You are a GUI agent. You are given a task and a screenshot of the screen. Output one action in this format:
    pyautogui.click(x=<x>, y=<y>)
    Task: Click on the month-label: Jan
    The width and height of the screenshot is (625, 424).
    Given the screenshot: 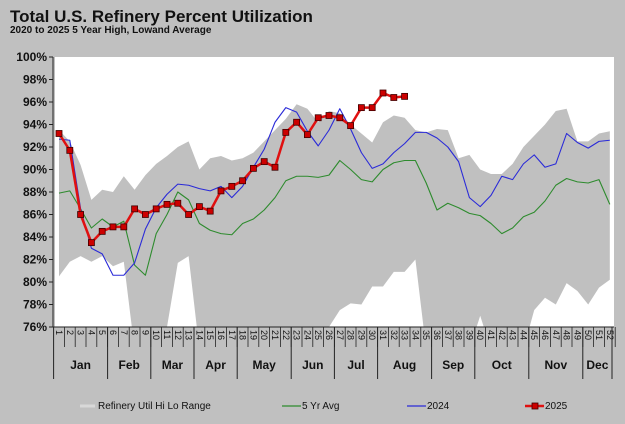 What is the action you would take?
    pyautogui.click(x=80, y=365)
    